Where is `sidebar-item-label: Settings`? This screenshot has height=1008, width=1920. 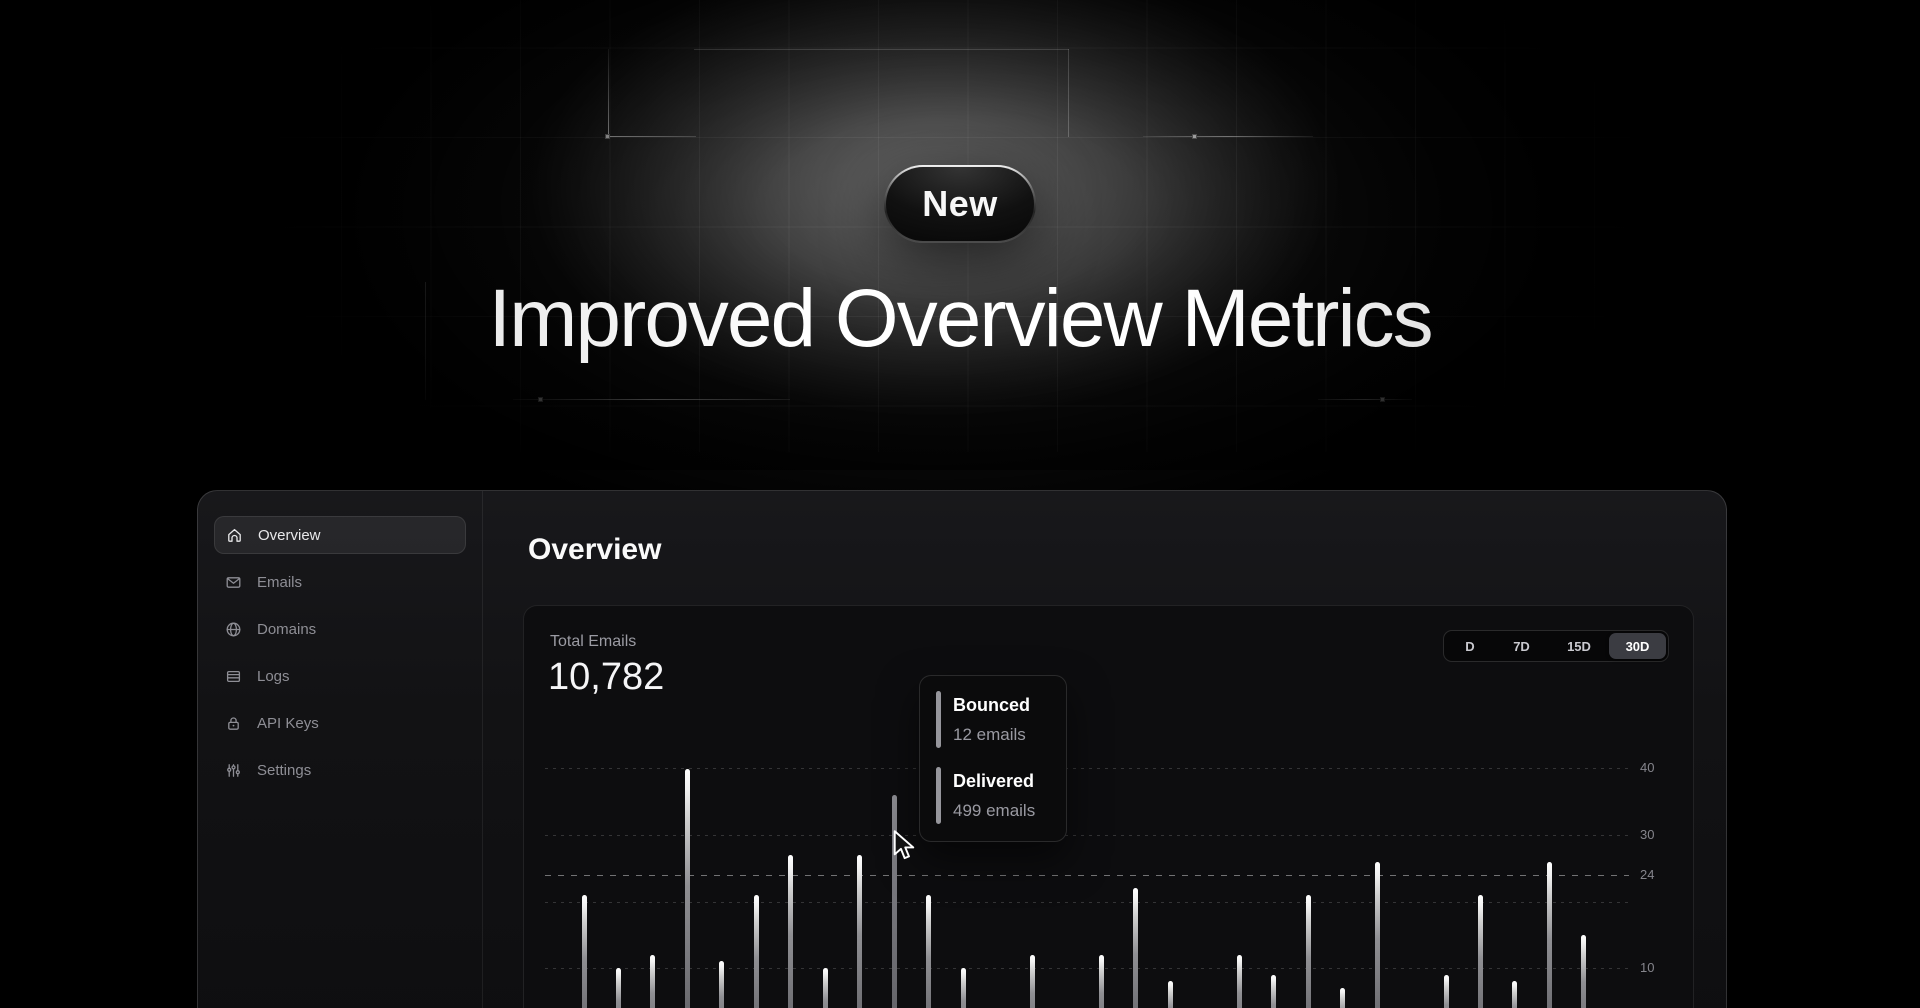
sidebar-item-label: Settings is located at coordinates (284, 770).